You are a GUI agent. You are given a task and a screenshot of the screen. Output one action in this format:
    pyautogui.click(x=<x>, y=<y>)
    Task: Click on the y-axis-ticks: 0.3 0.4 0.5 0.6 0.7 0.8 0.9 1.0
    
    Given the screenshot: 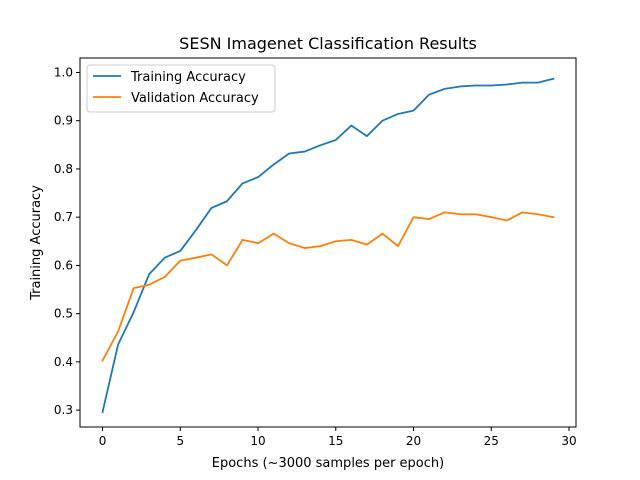 What is the action you would take?
    pyautogui.click(x=67, y=241)
    